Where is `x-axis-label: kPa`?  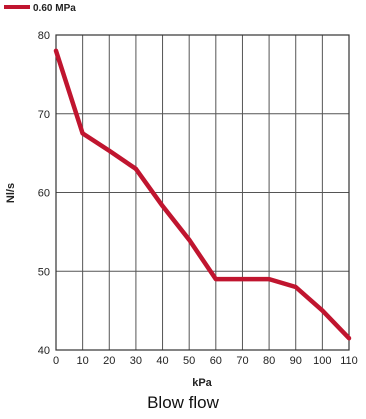 x-axis-label: kPa is located at coordinates (202, 383).